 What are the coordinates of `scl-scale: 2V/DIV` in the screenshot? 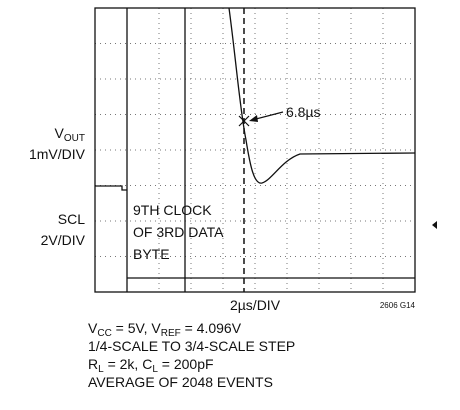 It's located at (63, 240).